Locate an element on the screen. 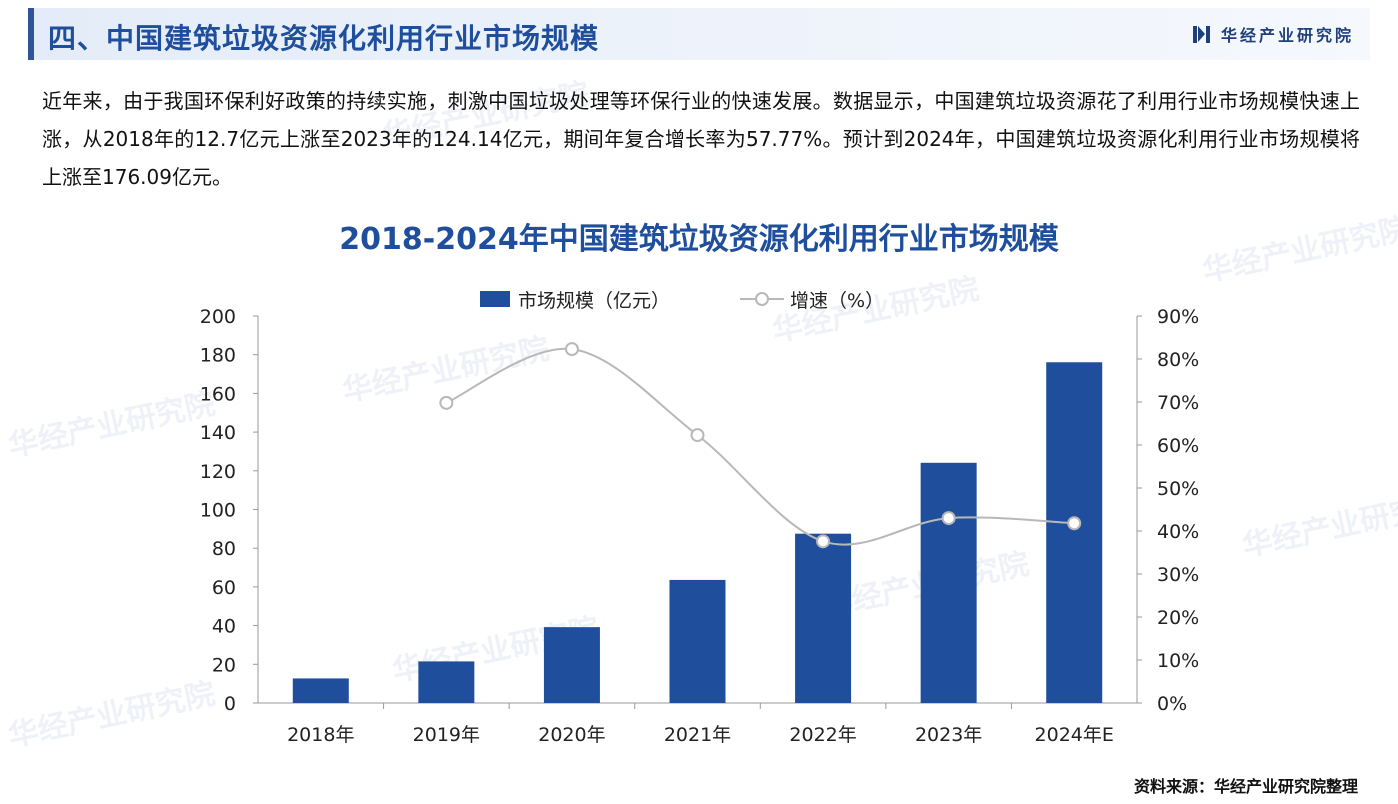  growth-line is located at coordinates (760, 446).